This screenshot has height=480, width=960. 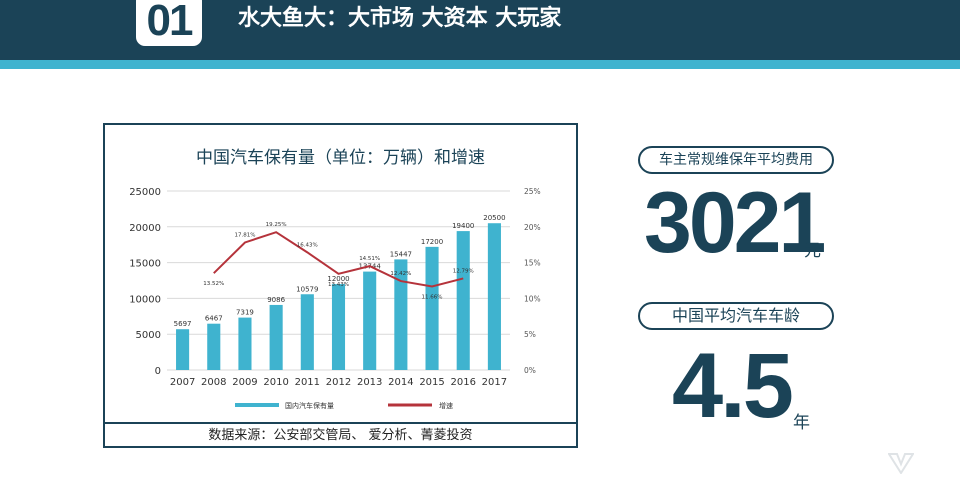 I want to click on maintenance-cost-value: 3021, so click(x=735, y=223).